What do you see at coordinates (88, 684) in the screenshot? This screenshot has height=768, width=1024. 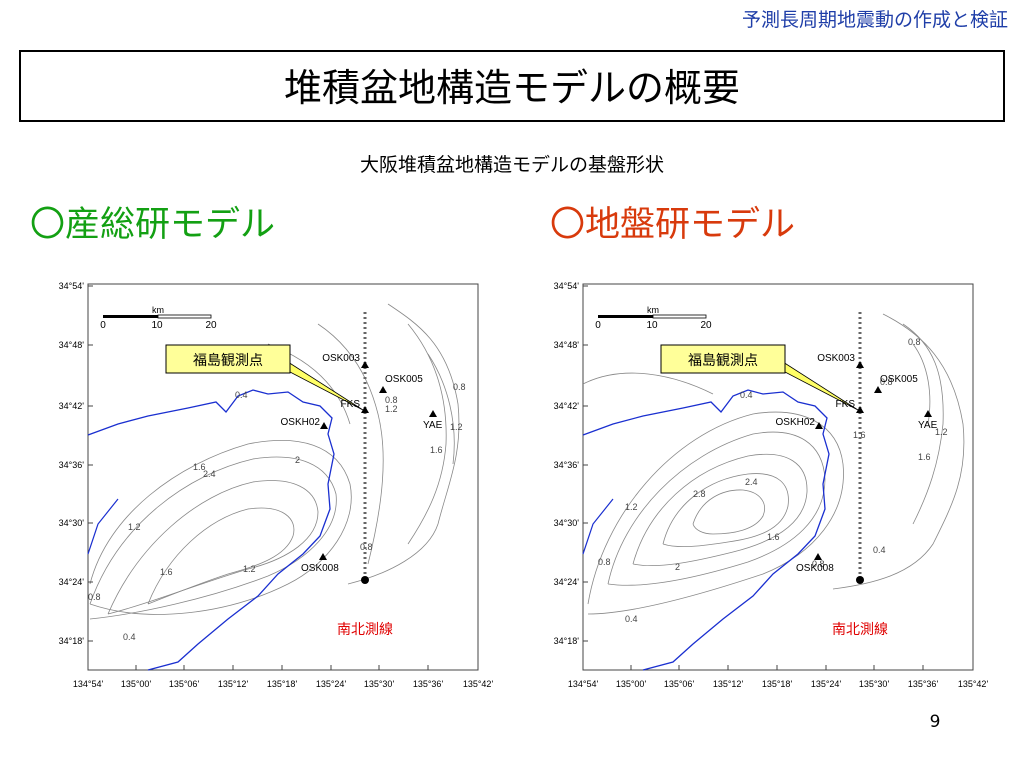 I see `lon-tick-label: 134°54'` at bounding box center [88, 684].